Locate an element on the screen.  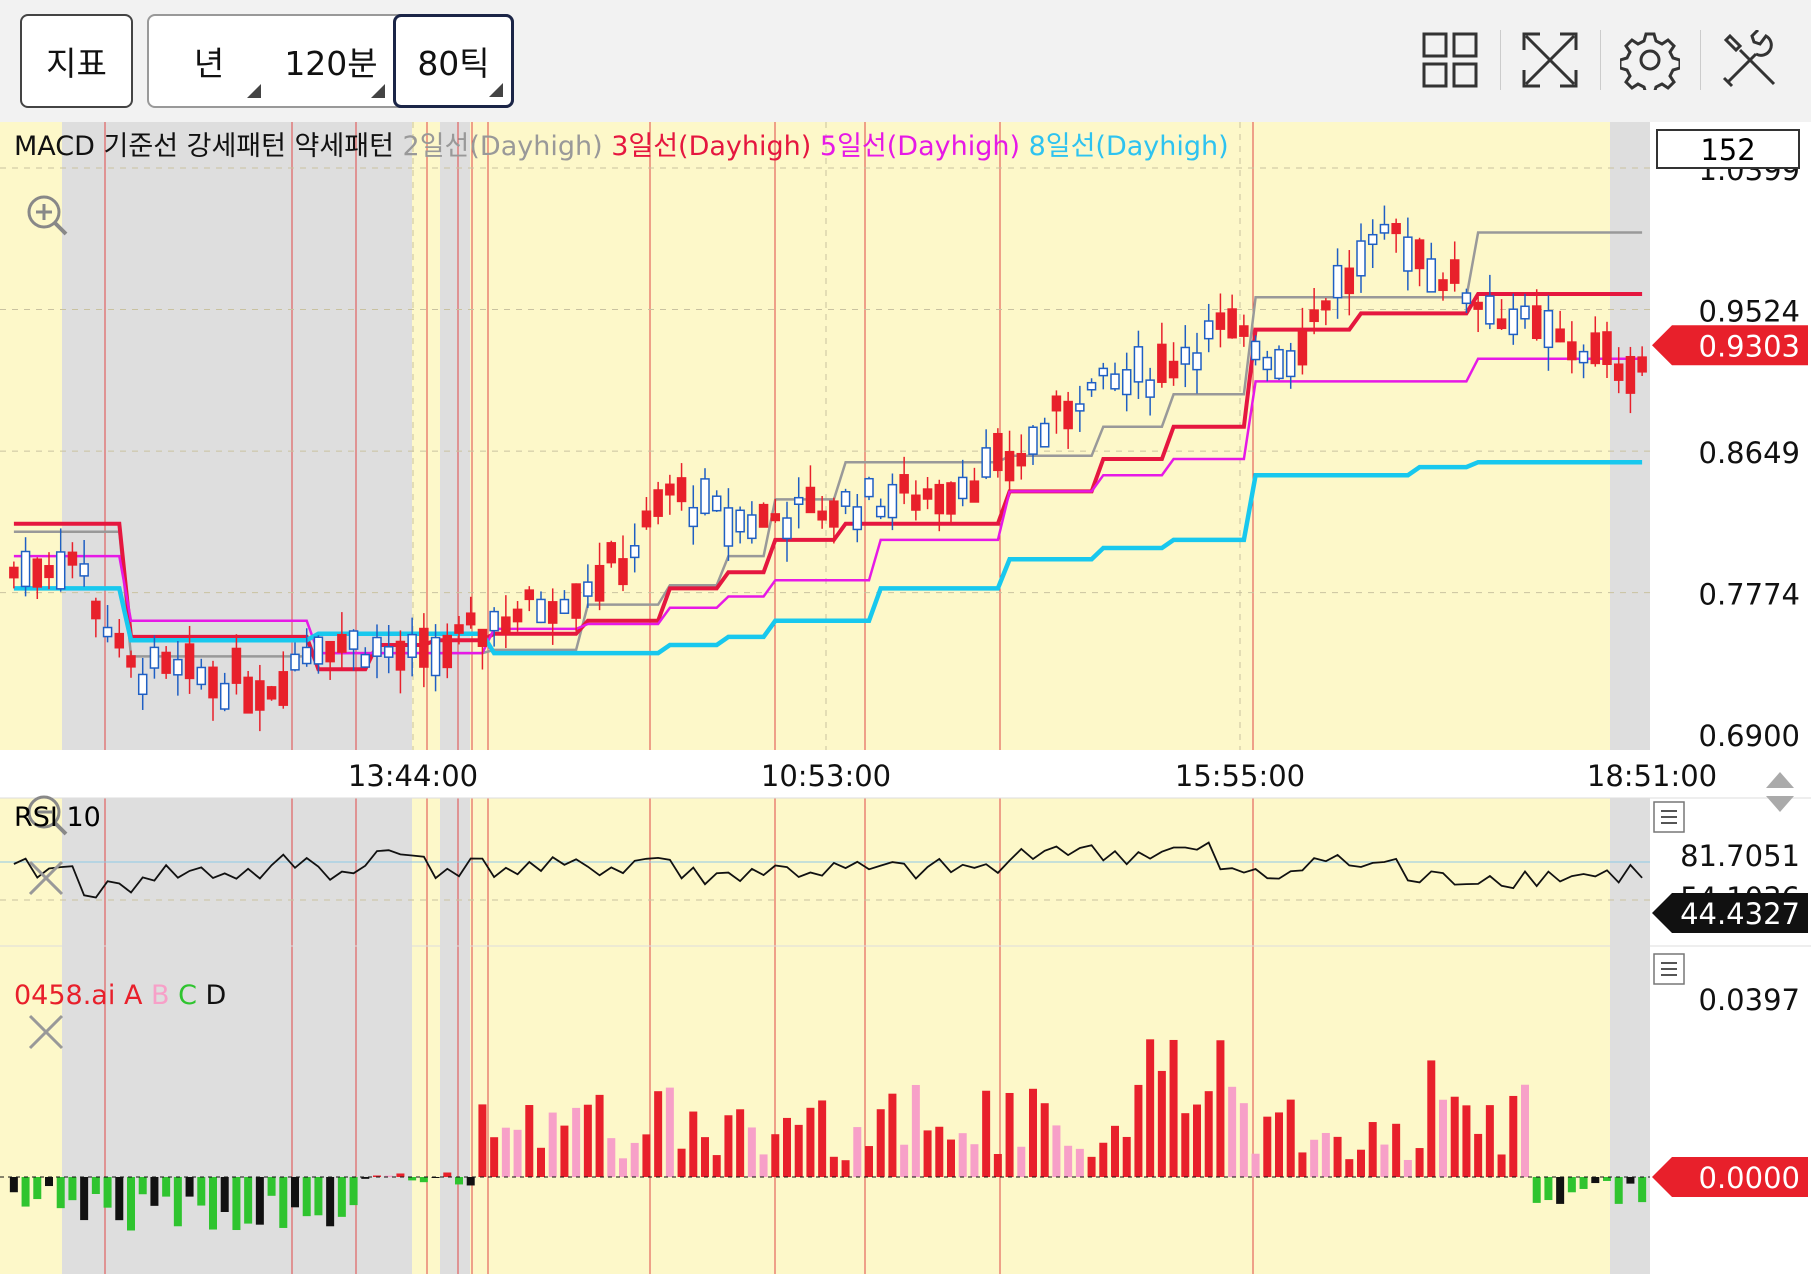
rsi-current-label: 44.4327 is located at coordinates (1740, 914).